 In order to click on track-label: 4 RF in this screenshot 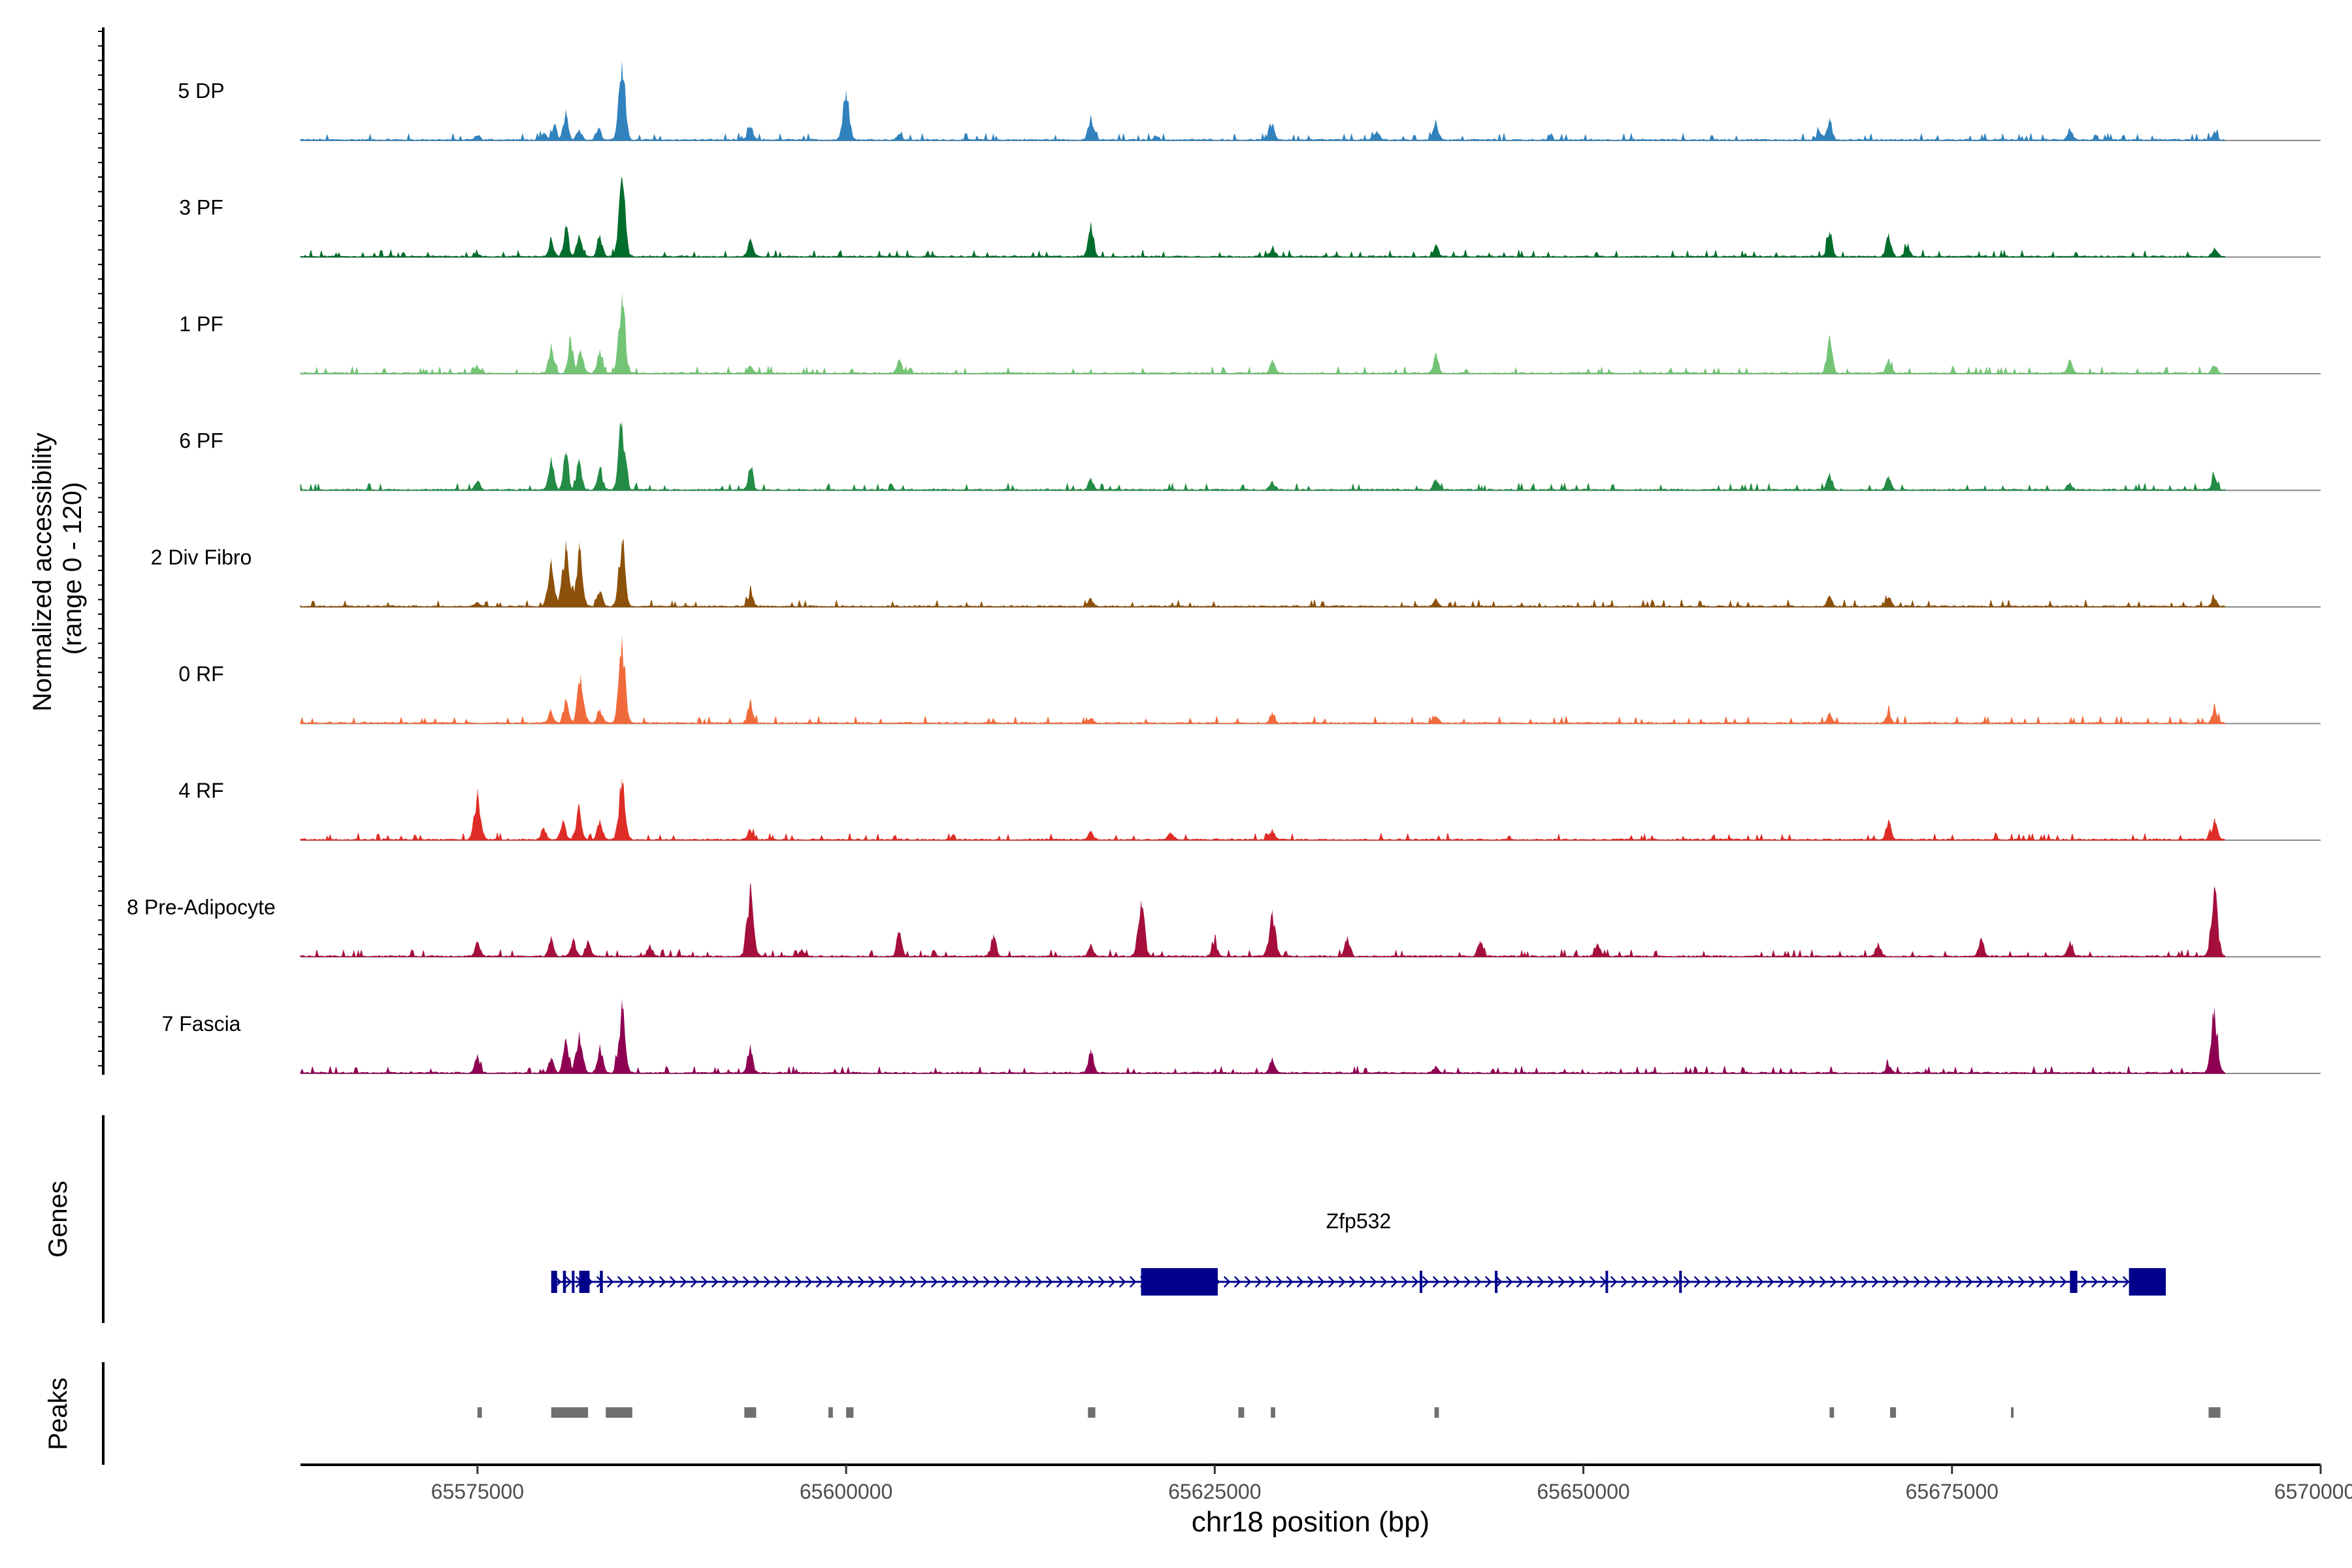, I will do `click(200, 790)`.